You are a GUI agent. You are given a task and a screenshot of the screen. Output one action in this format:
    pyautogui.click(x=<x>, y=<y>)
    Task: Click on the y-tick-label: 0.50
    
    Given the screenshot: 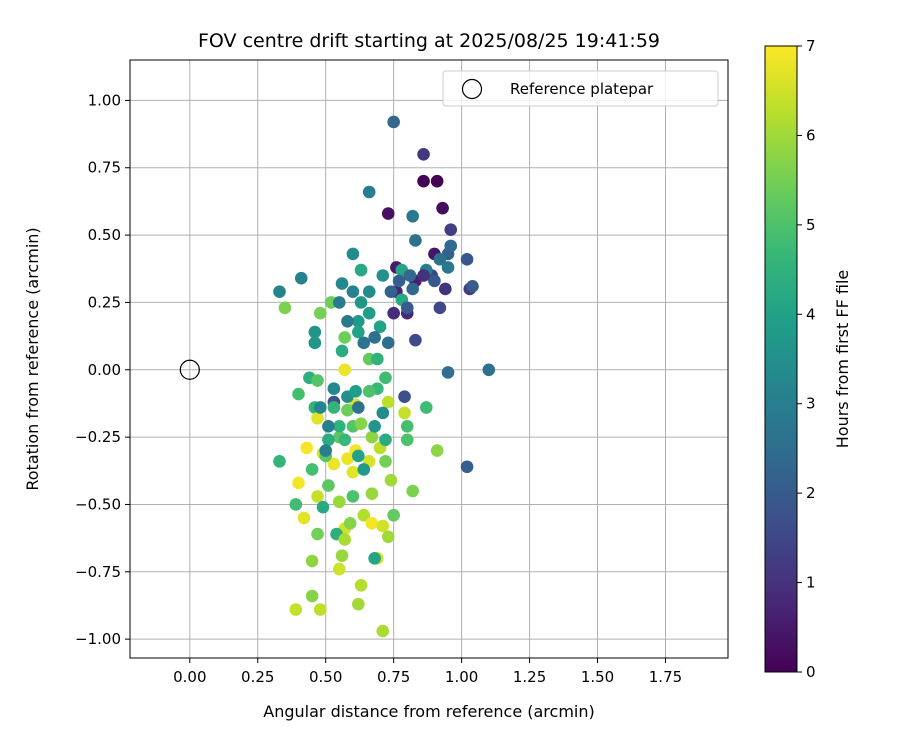 What is the action you would take?
    pyautogui.click(x=104, y=235)
    